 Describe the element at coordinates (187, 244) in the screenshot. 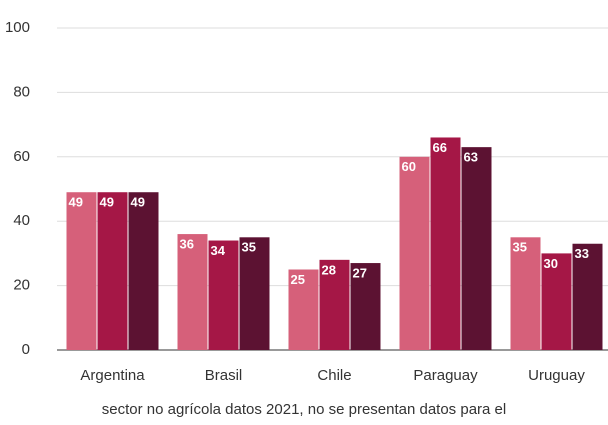

I see `data-label: 36` at that location.